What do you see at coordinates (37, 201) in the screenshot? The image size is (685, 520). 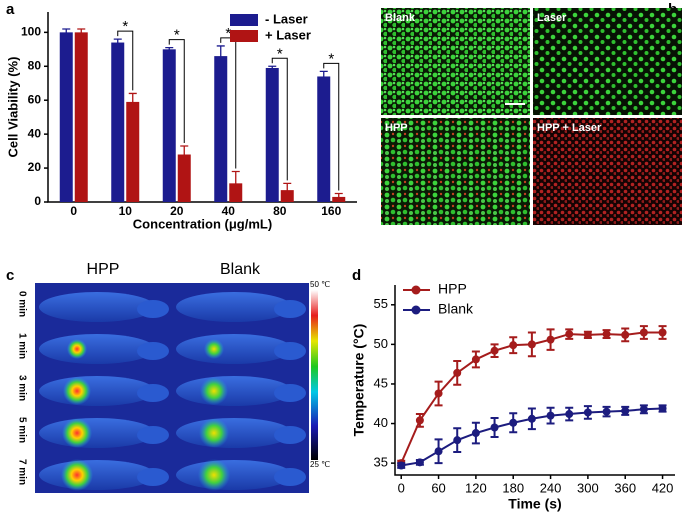 I see `y-tick-label: 0` at bounding box center [37, 201].